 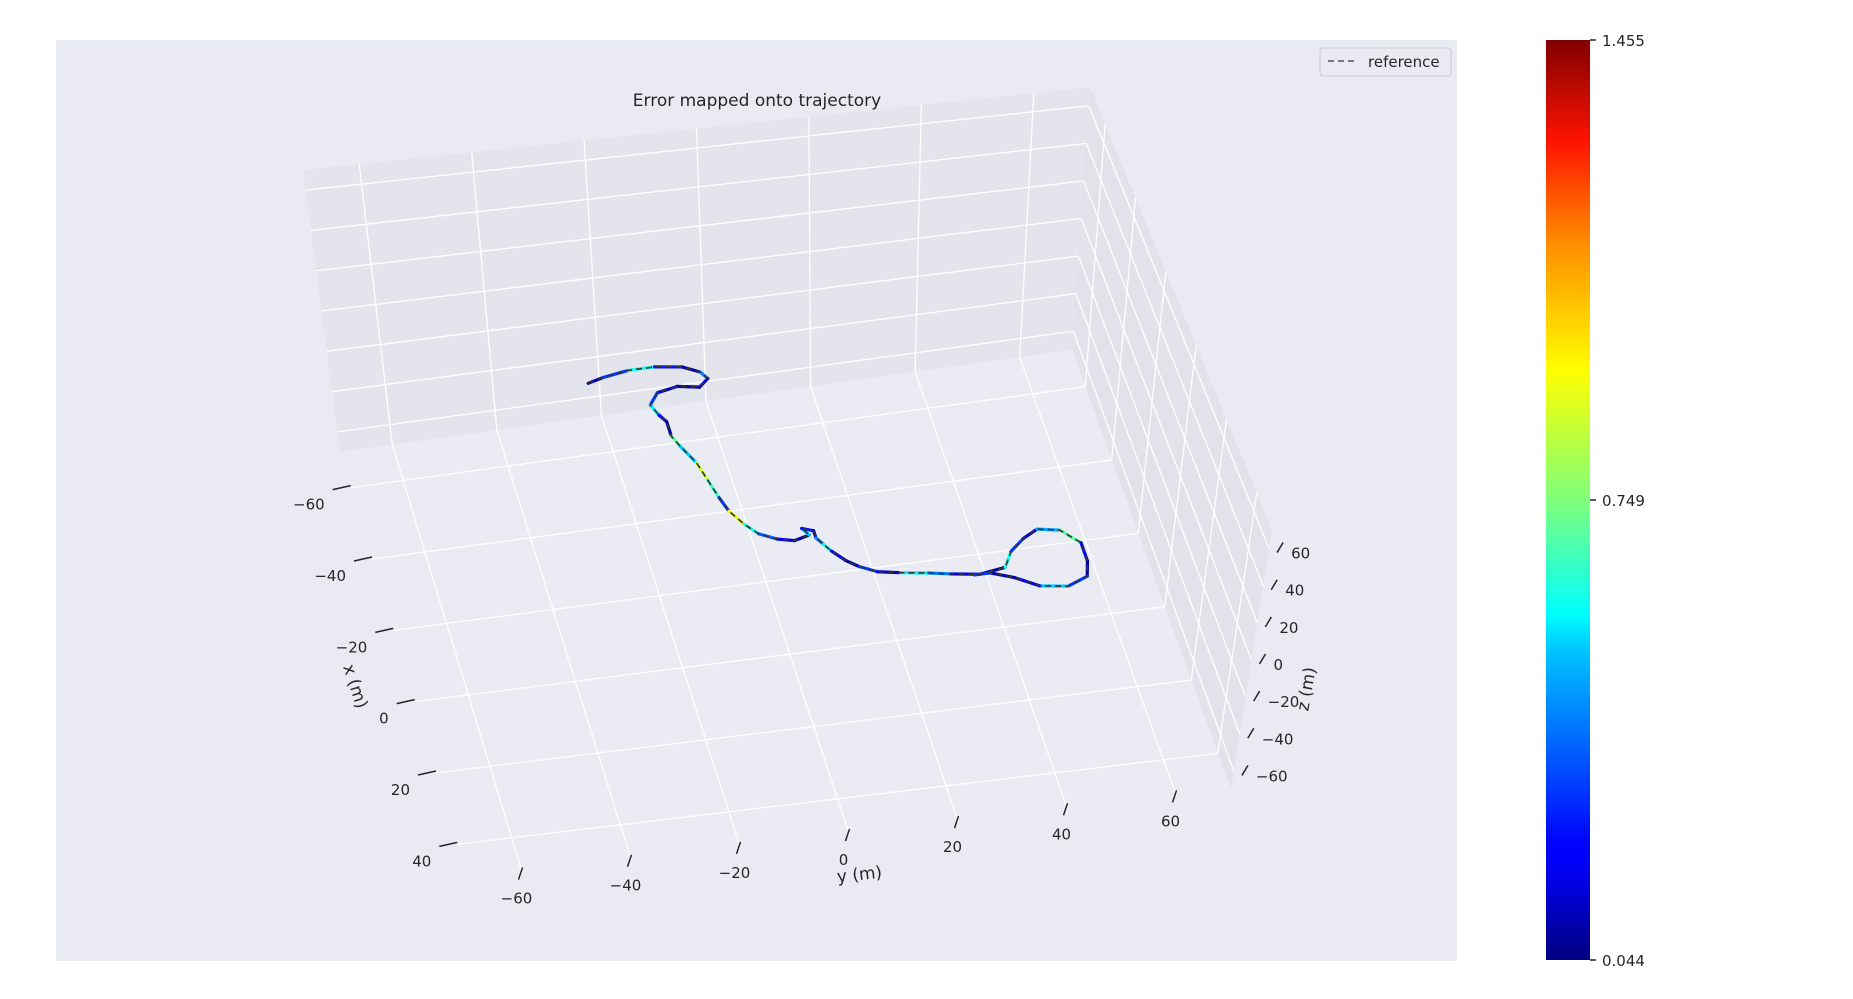 I want to click on reference-trajectory, so click(x=838, y=477).